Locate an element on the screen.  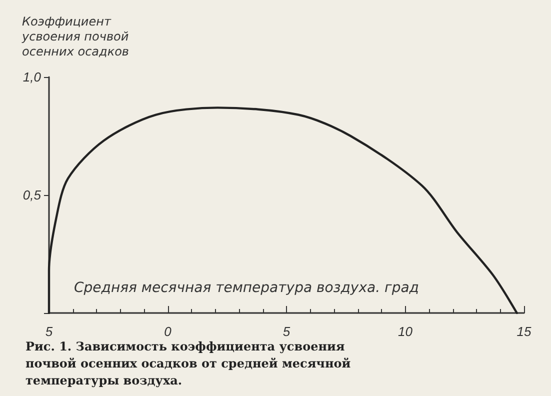
x-axis-title: Средняя месячная температура воздуха. град is located at coordinates (246, 288).